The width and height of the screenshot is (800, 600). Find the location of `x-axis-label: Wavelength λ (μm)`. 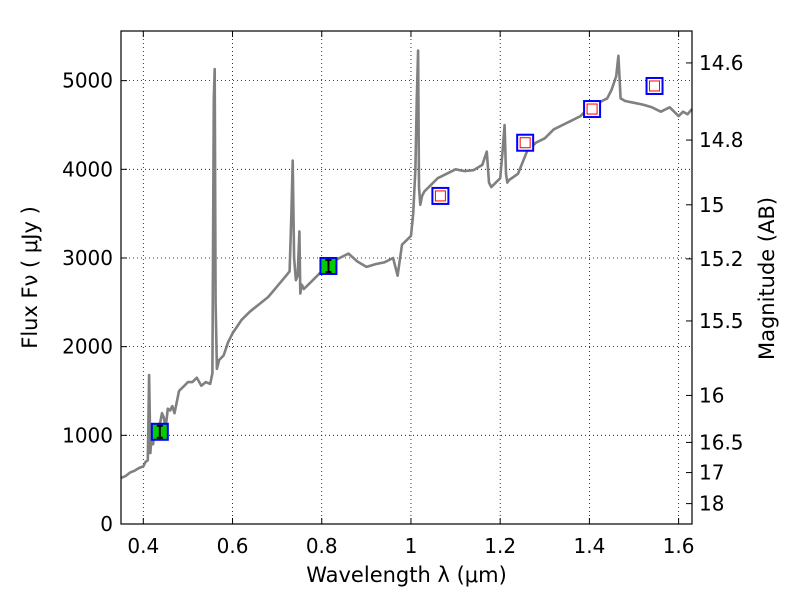

x-axis-label: Wavelength λ (μm) is located at coordinates (406, 575).